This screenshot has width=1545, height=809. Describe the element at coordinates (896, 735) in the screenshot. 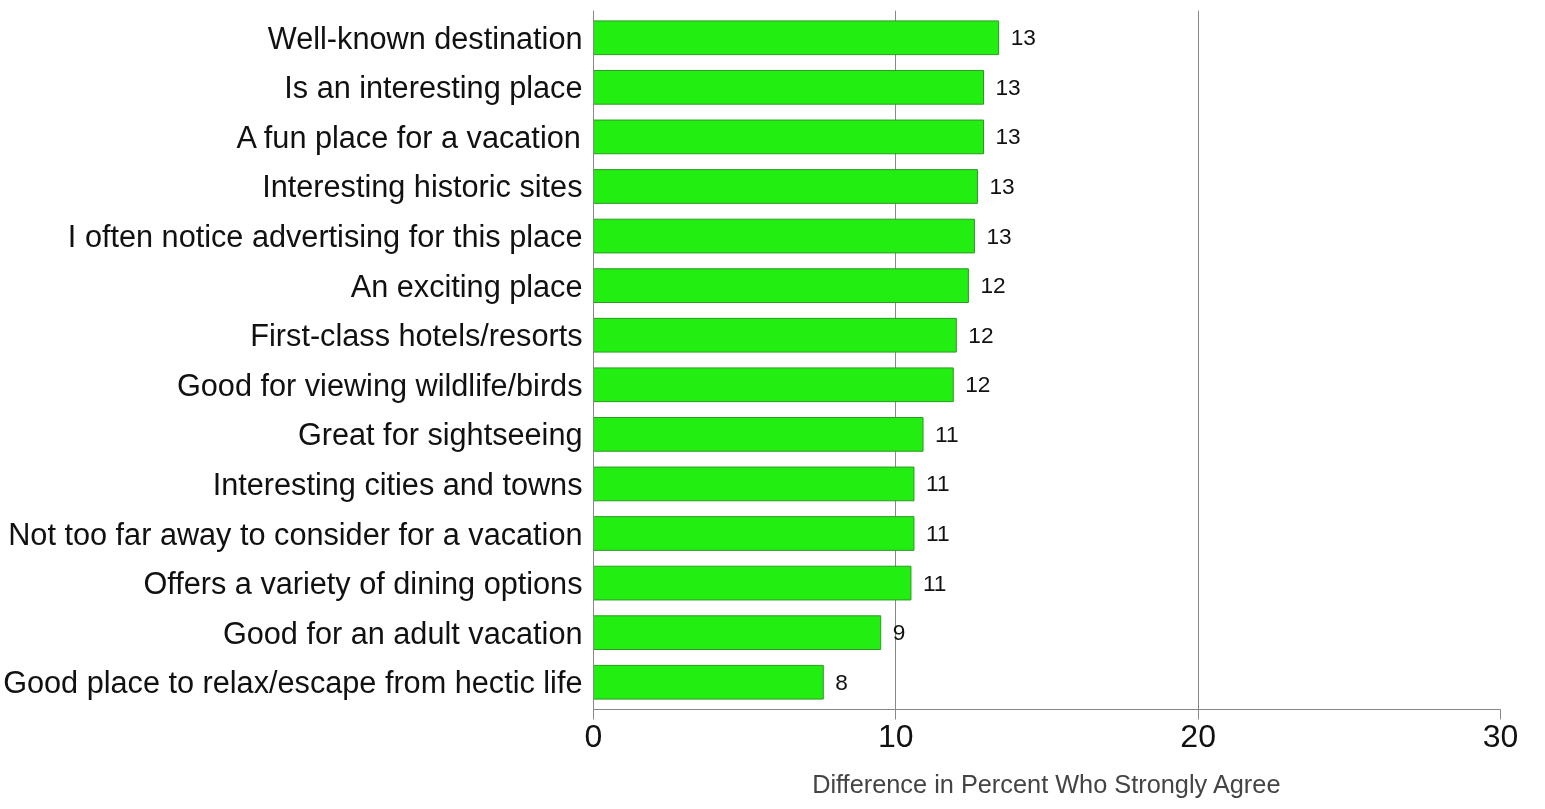

I see `x-tick-label: 10` at that location.